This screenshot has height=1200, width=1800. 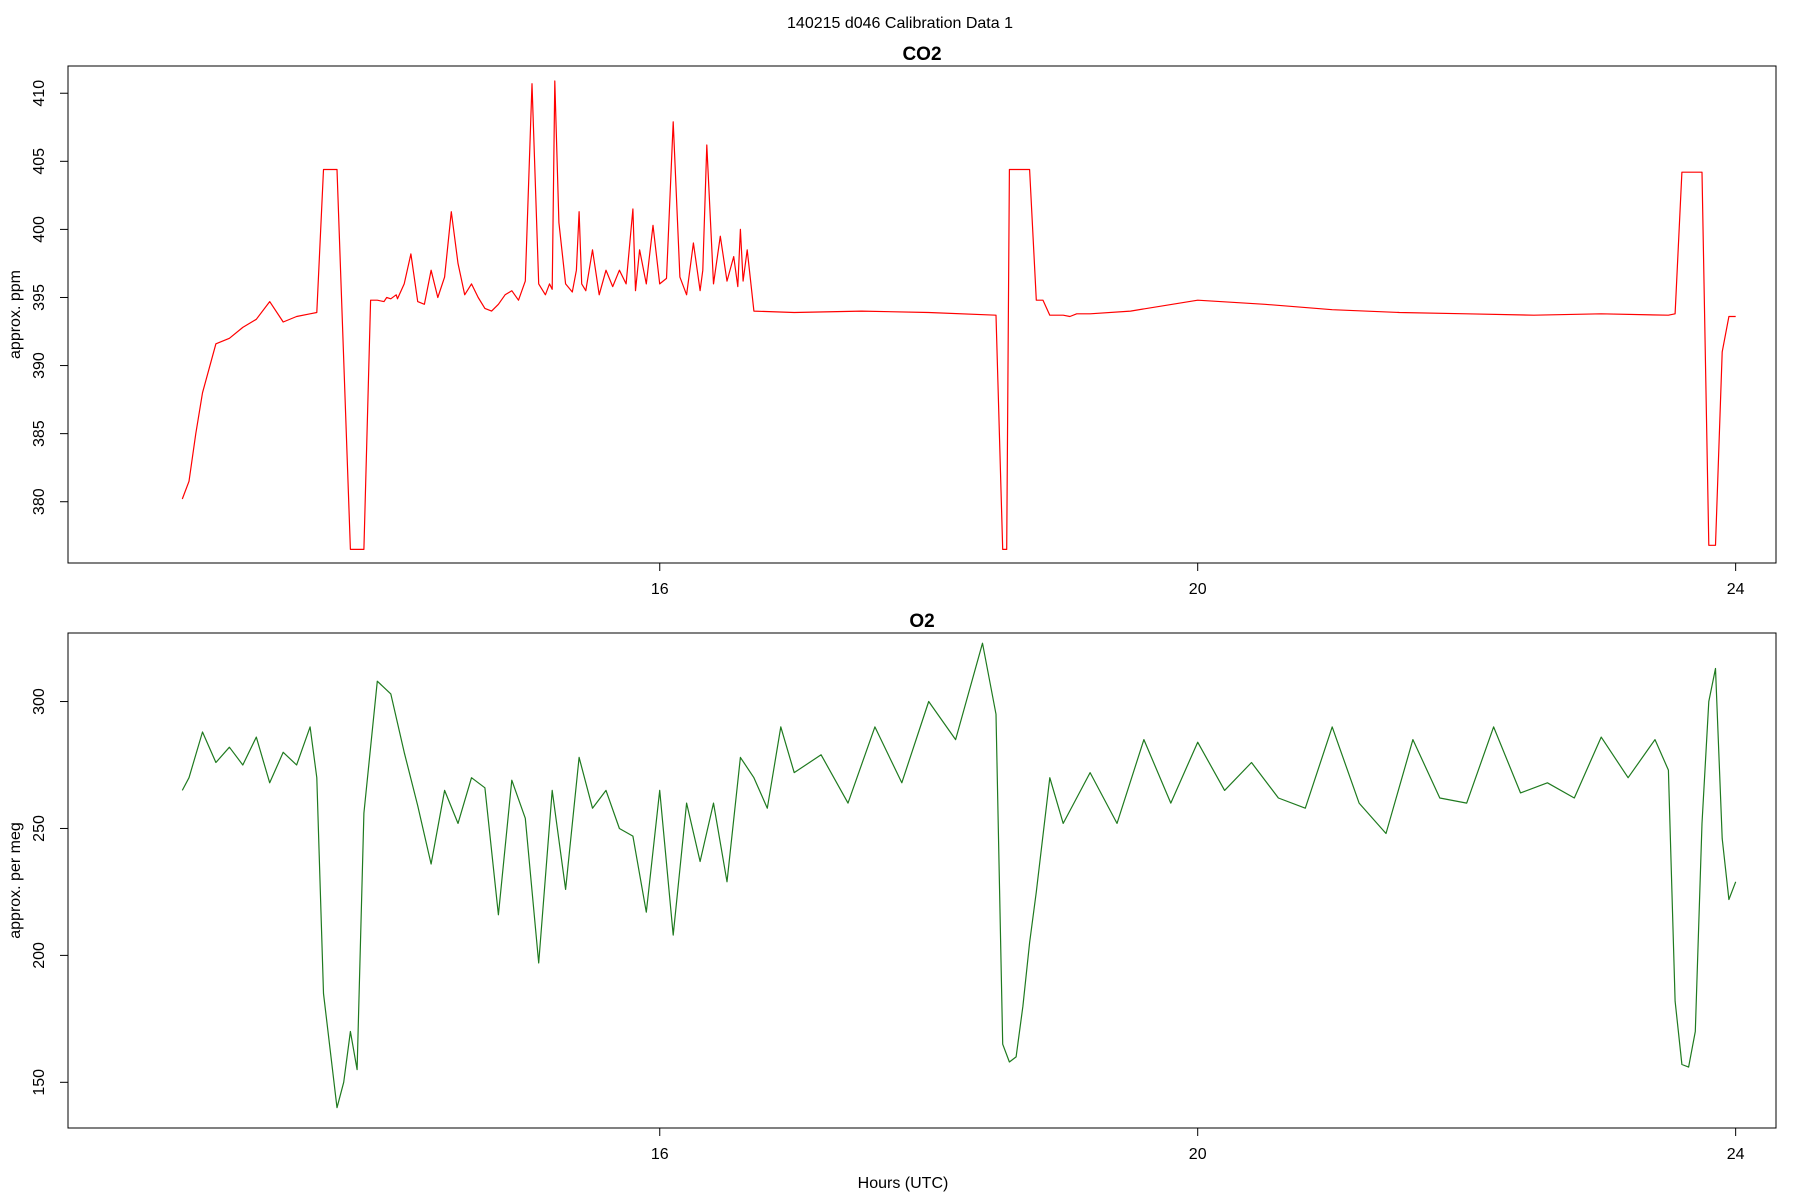 I want to click on y-tick-label: 410, so click(x=39, y=93).